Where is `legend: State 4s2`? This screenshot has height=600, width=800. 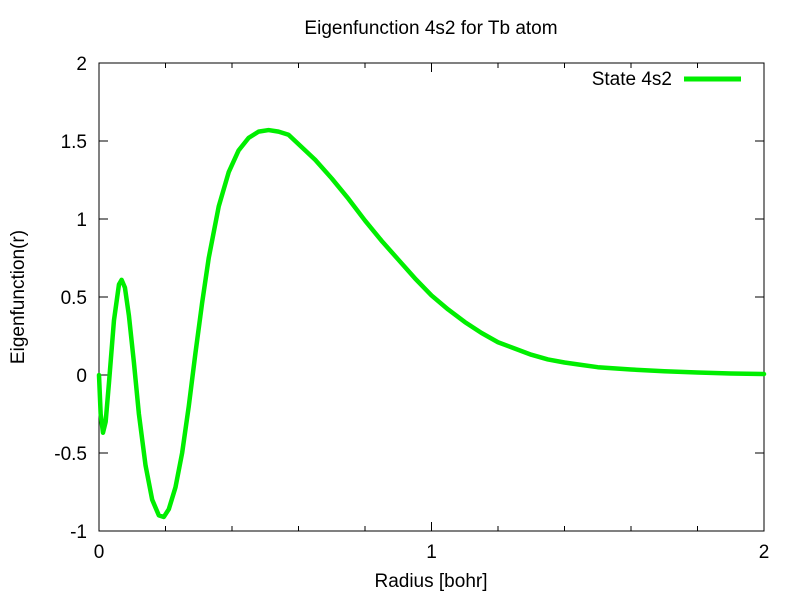 legend: State 4s2 is located at coordinates (666, 79).